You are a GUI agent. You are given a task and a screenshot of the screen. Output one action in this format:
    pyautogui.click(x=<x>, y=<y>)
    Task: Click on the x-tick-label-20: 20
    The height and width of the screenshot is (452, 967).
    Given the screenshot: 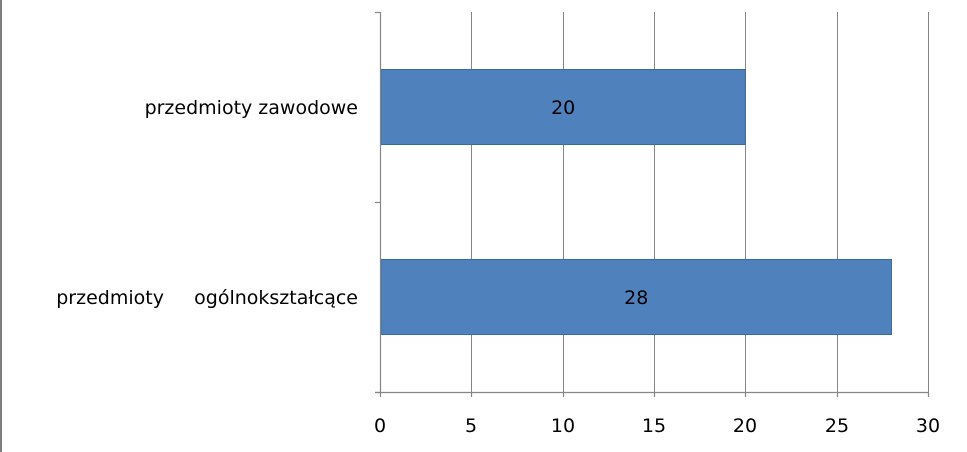 What is the action you would take?
    pyautogui.click(x=745, y=426)
    